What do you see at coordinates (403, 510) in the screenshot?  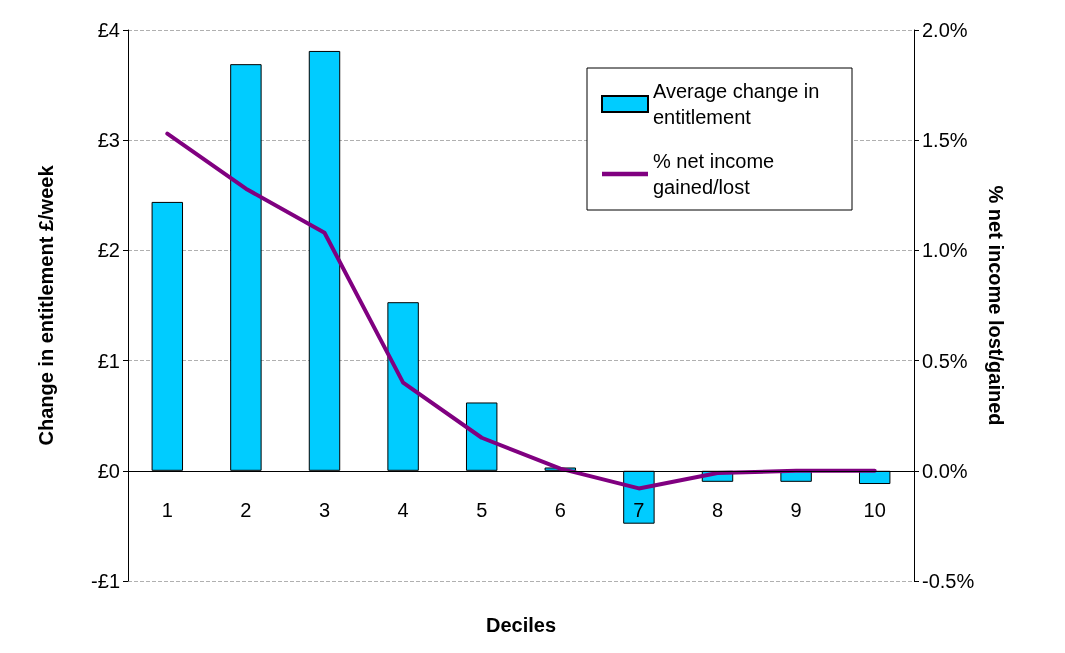 I see `x-tick-label: 4` at bounding box center [403, 510].